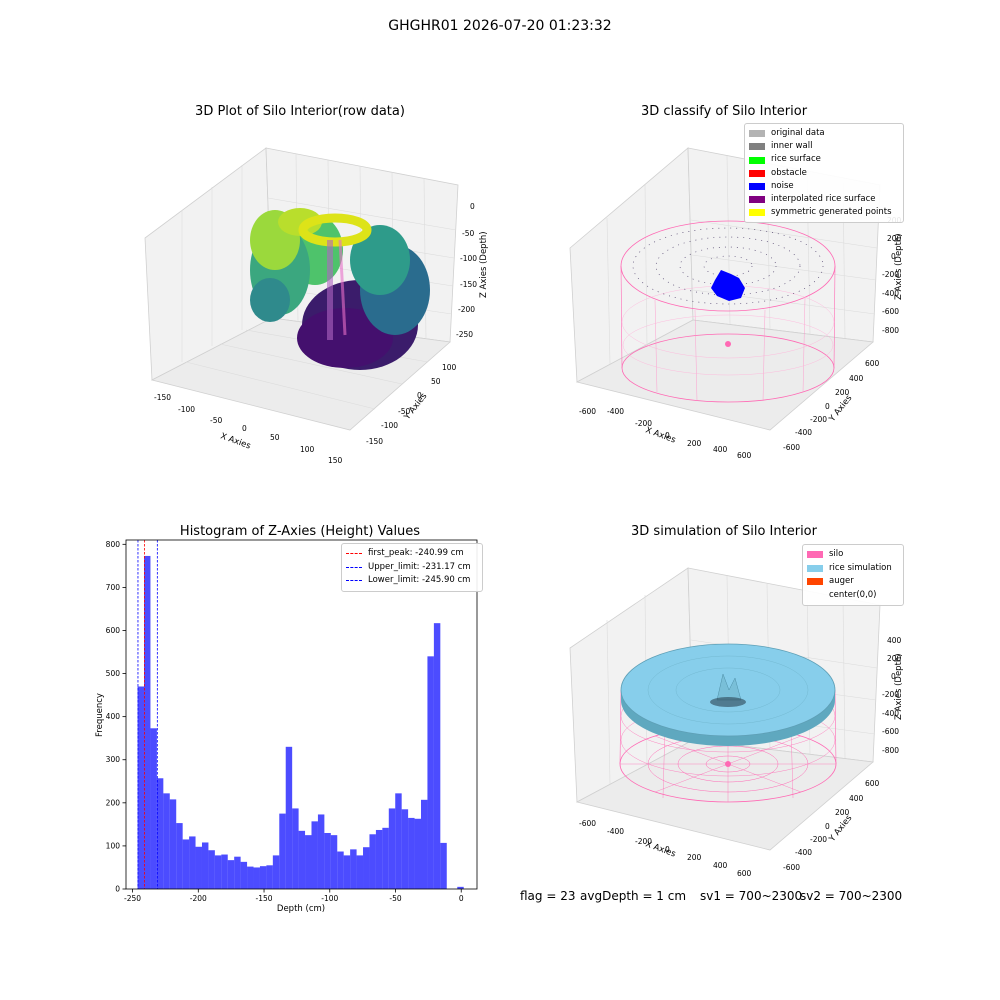  Describe the element at coordinates (744, 873) in the screenshot. I see `simulation-xtick-label: 600` at that location.